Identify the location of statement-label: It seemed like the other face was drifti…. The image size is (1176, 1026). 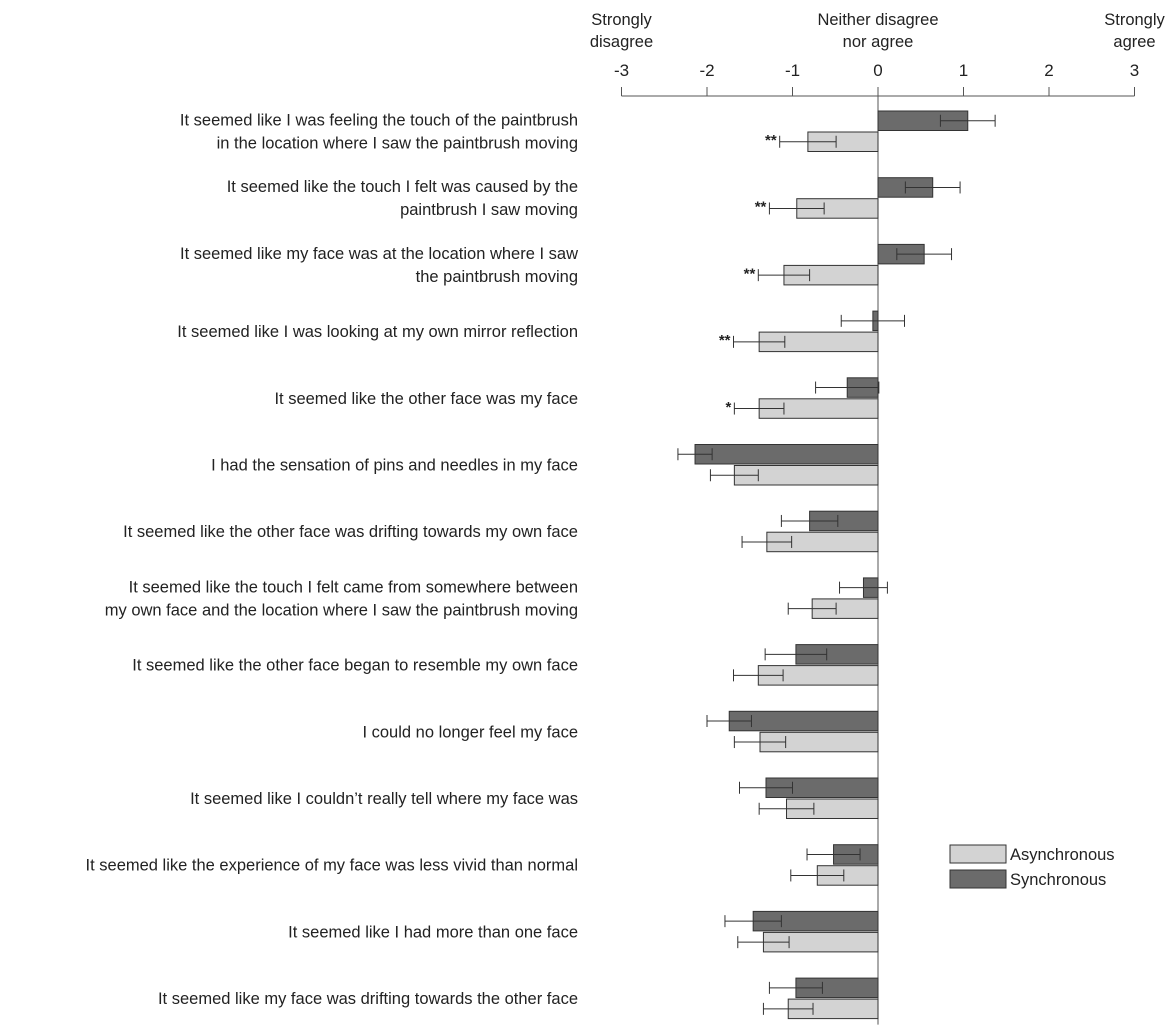
(350, 532).